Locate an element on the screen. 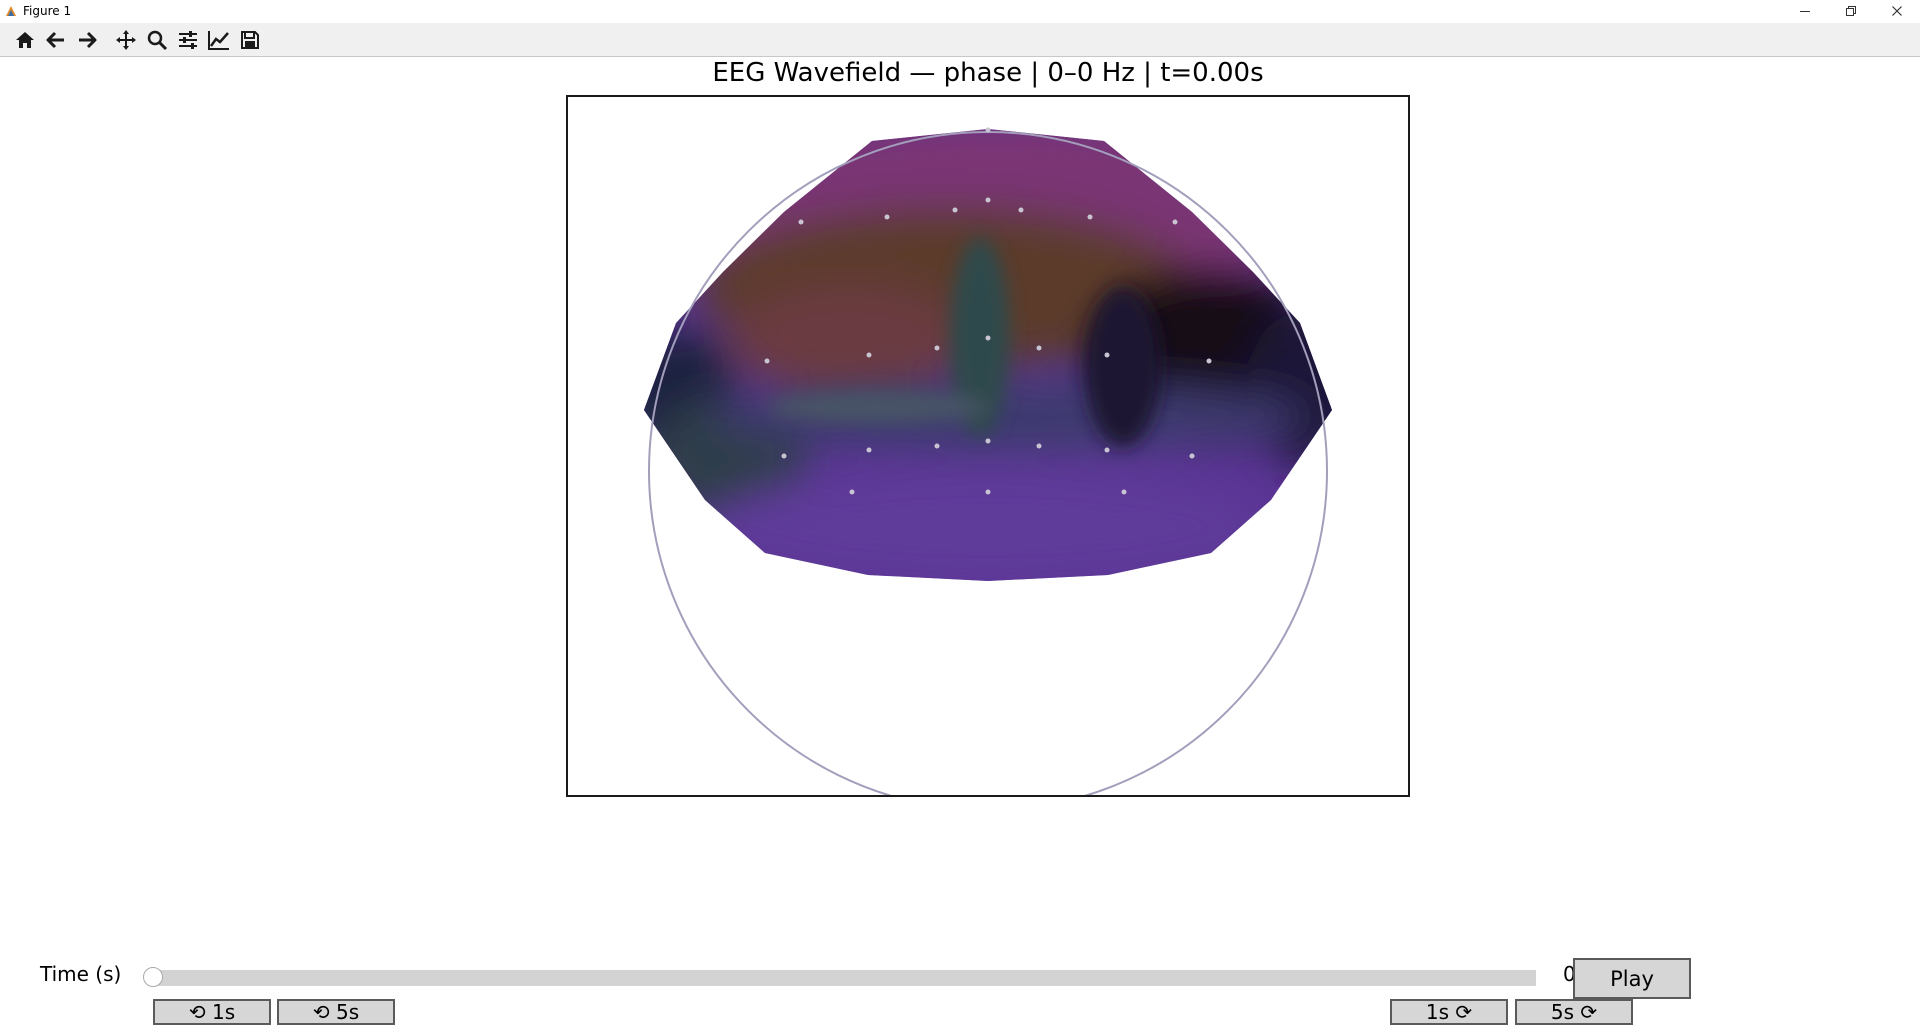 This screenshot has height=1032, width=1920. forward-1s-button: 1s ⟳ is located at coordinates (1449, 1012).